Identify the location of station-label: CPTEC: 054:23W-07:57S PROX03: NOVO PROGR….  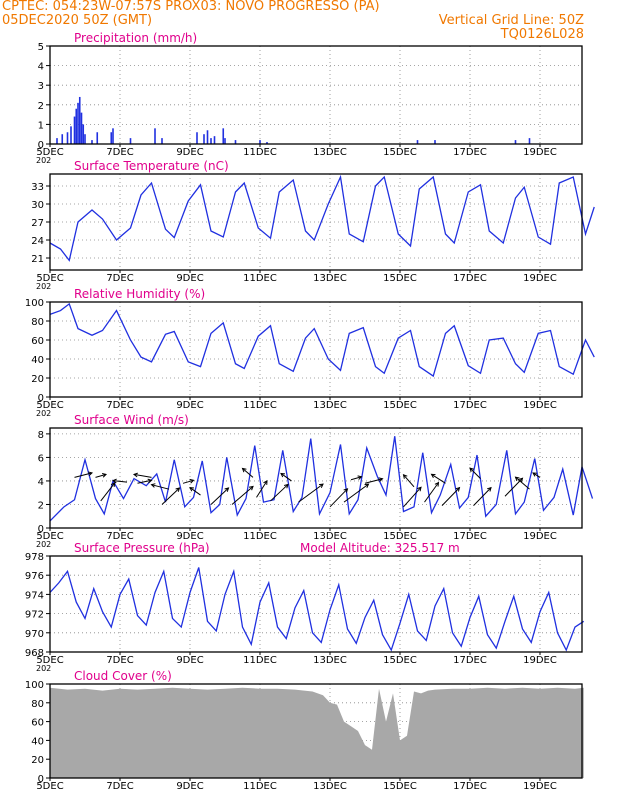
(191, 7).